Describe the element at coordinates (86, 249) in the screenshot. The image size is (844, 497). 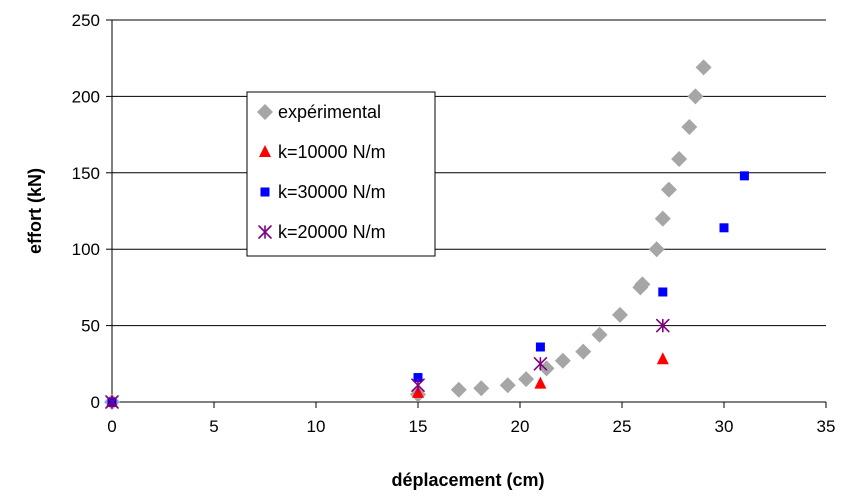
I see `y-tick-label: 100` at that location.